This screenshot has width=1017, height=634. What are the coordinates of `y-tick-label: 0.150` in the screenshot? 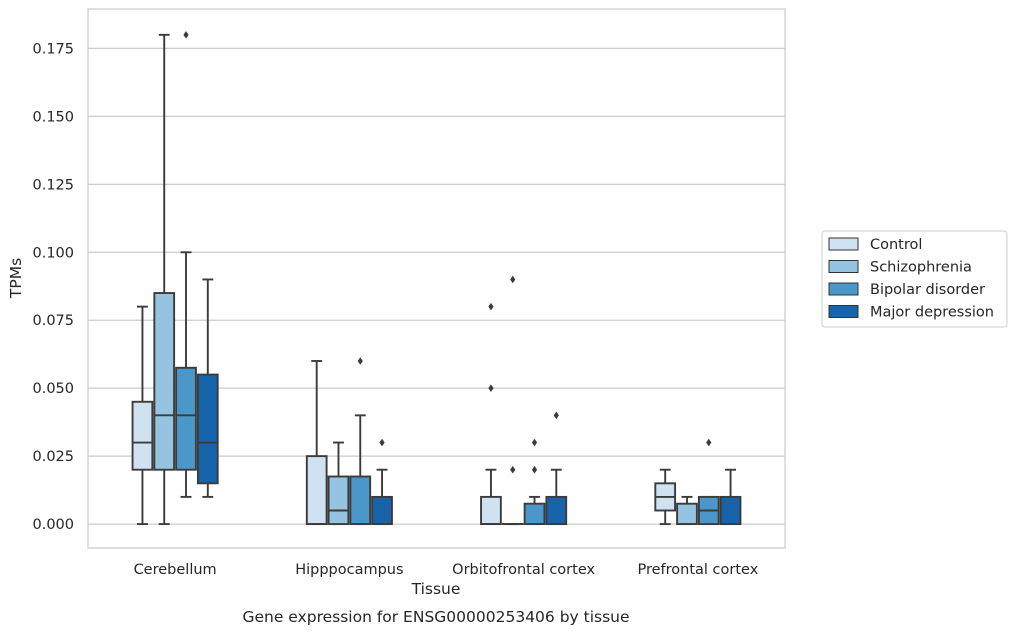 It's located at (53, 117).